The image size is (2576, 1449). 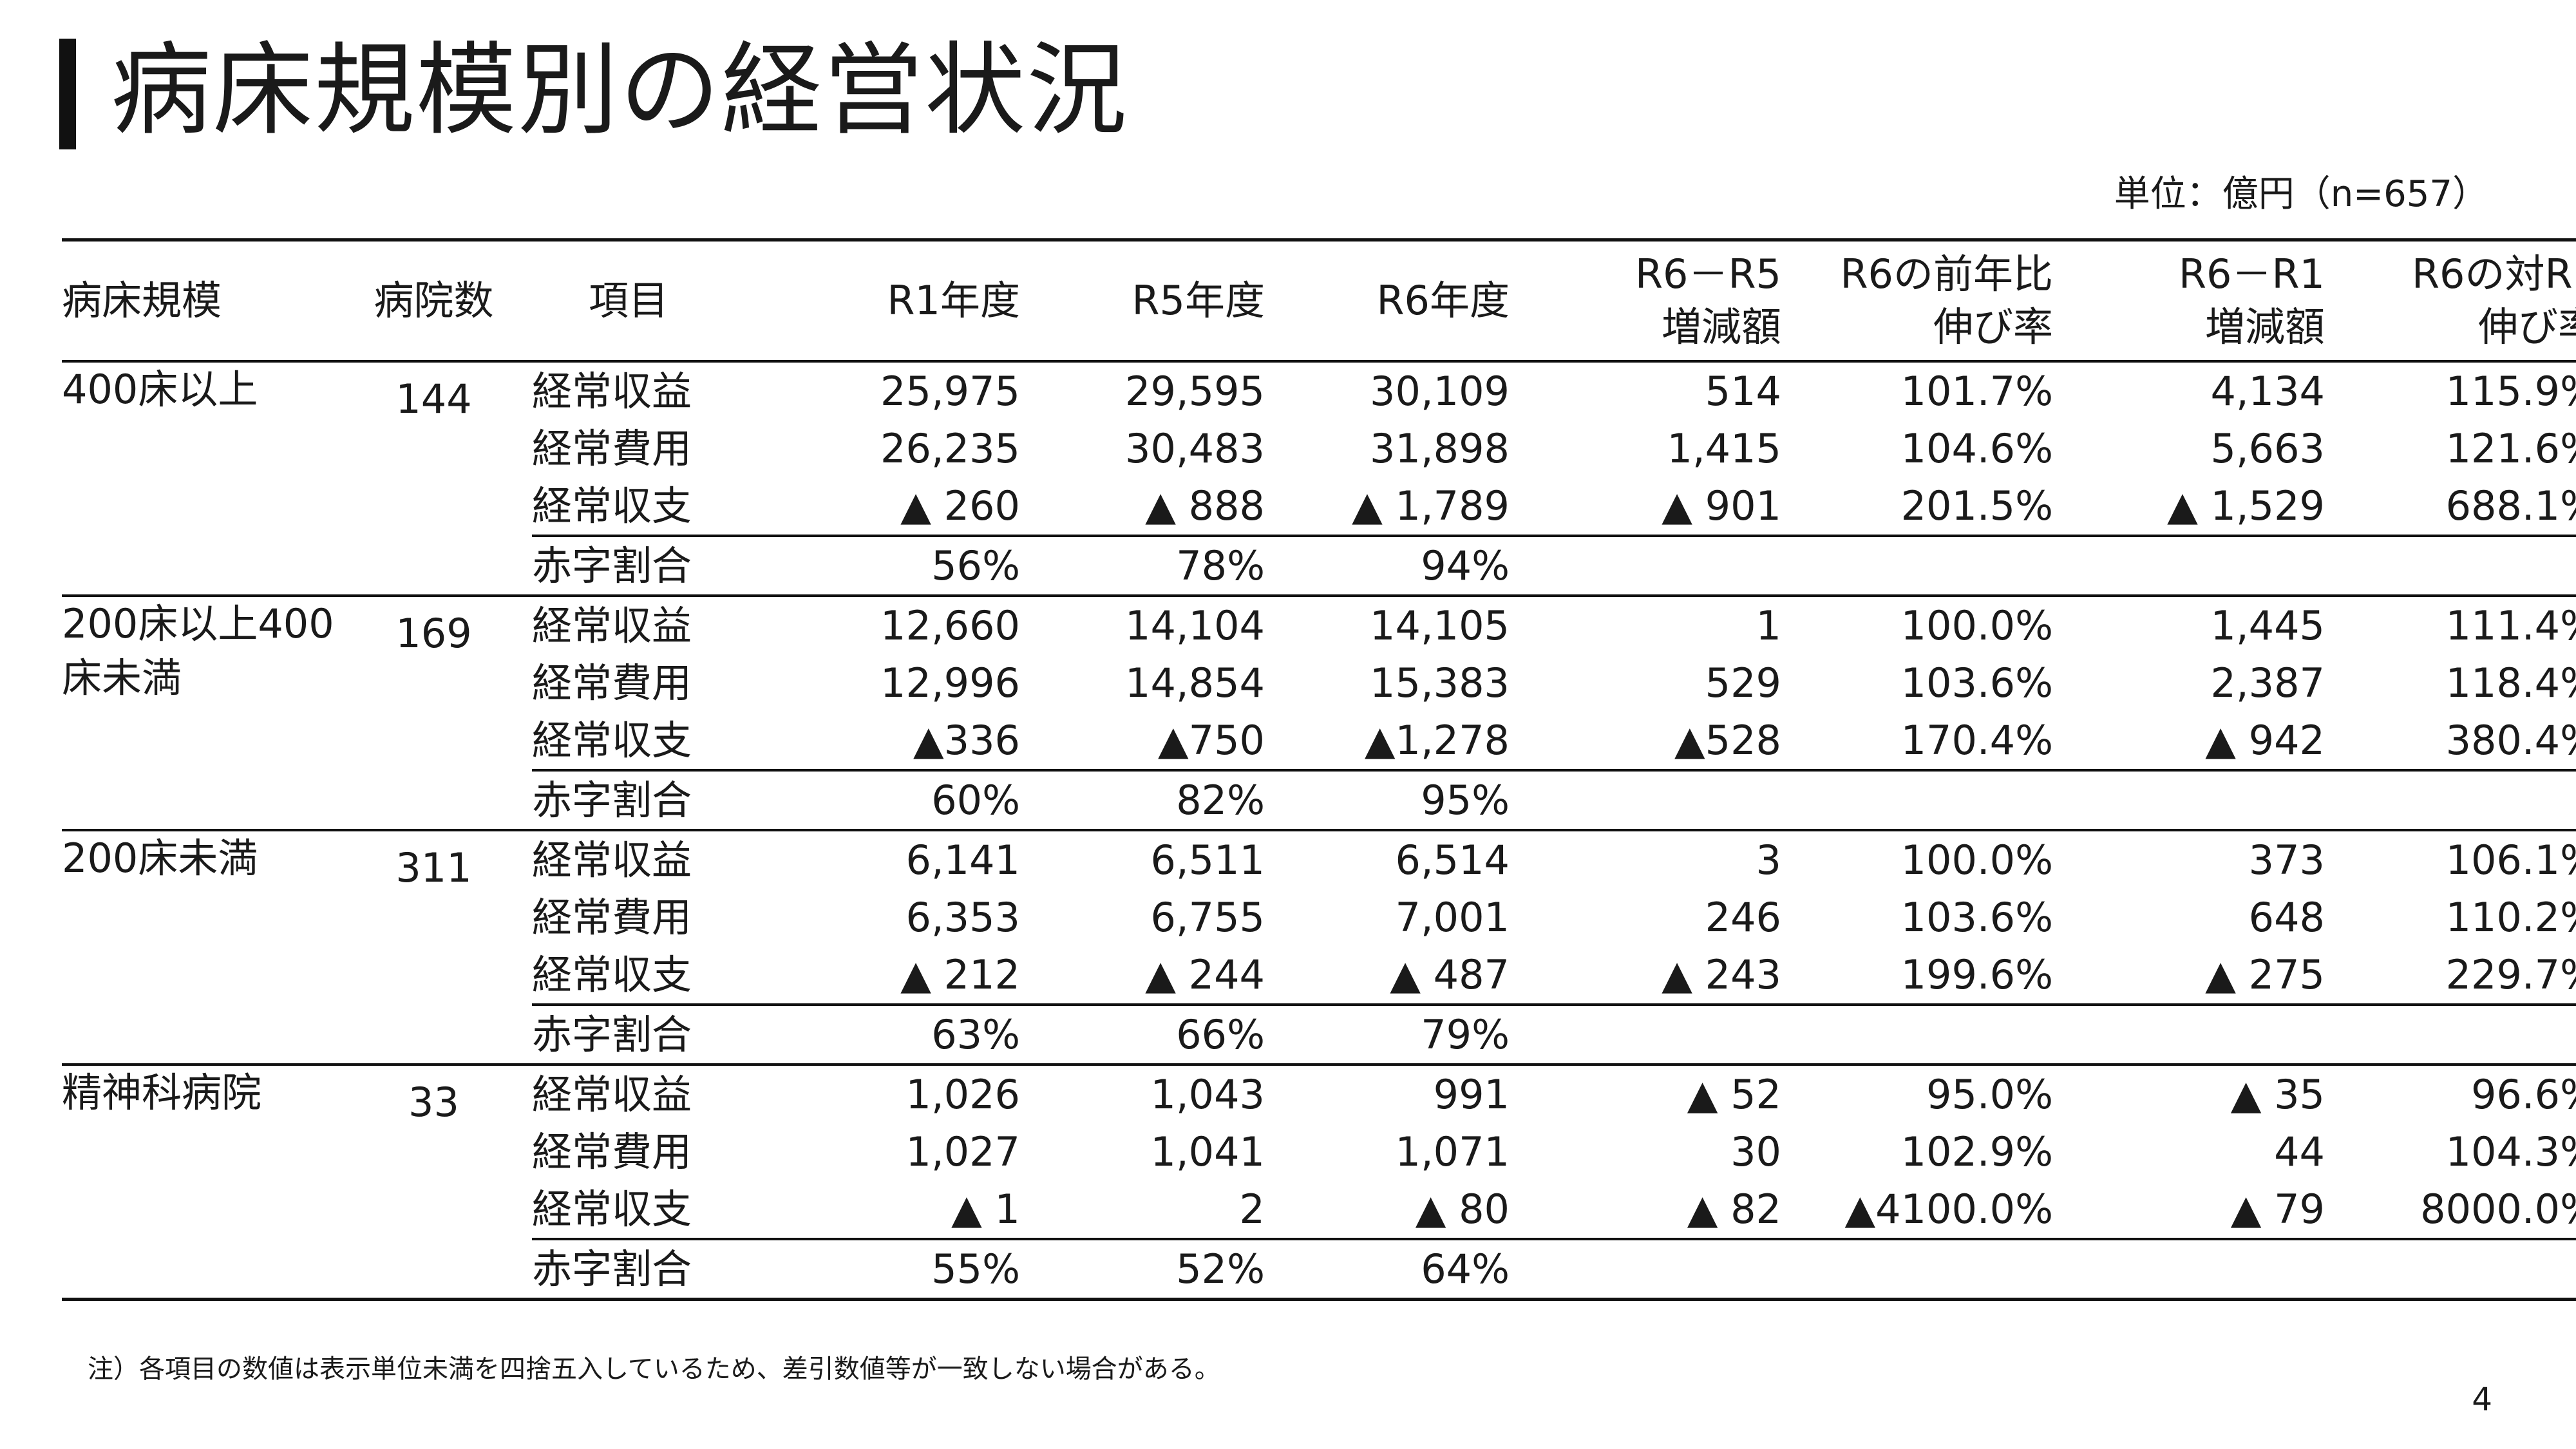 I want to click on cell-r6: 991, so click(x=1387, y=1093).